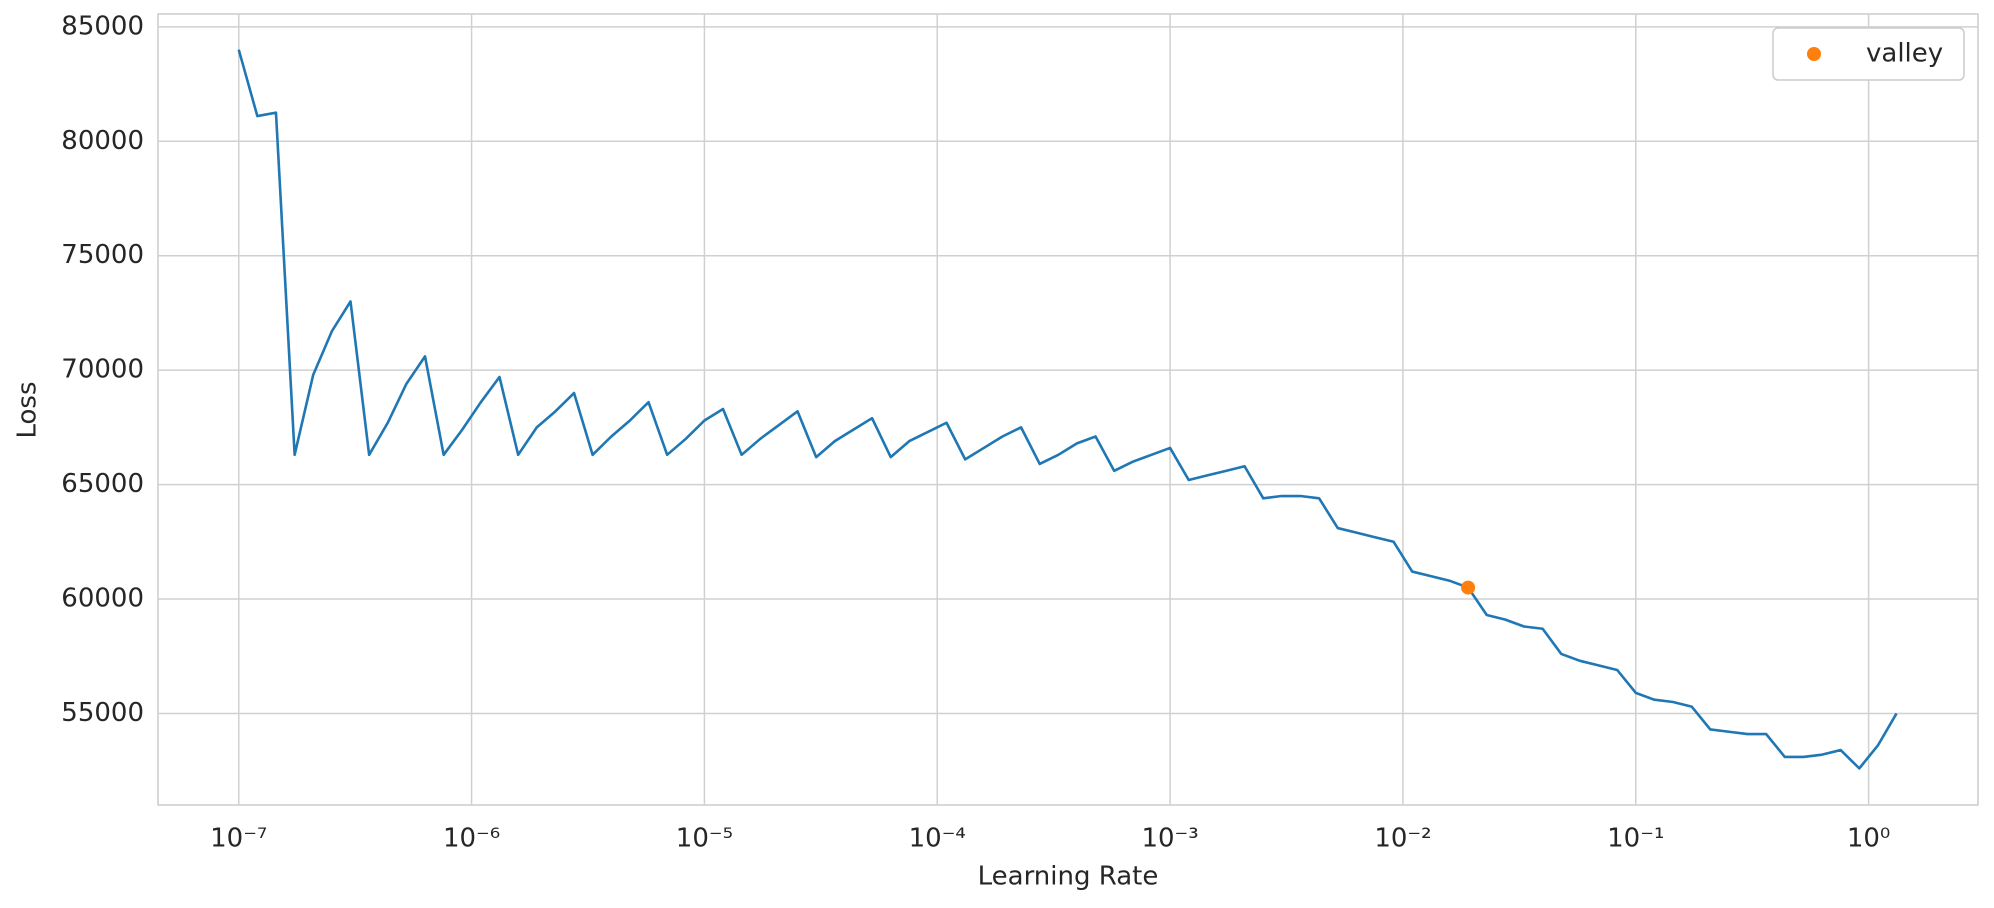 This screenshot has height=908, width=1994. Describe the element at coordinates (1635, 839) in the screenshot. I see `x-tick-label: 10⁻¹` at that location.